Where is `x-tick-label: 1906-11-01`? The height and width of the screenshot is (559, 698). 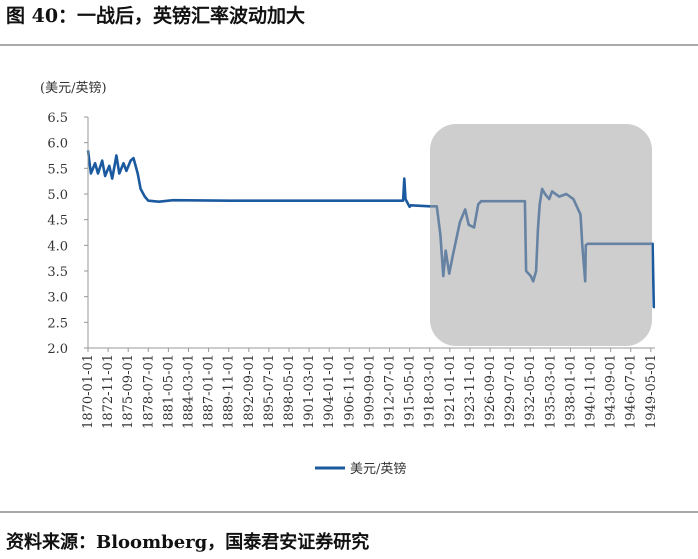 x-tick-label: 1906-11-01 is located at coordinates (349, 391).